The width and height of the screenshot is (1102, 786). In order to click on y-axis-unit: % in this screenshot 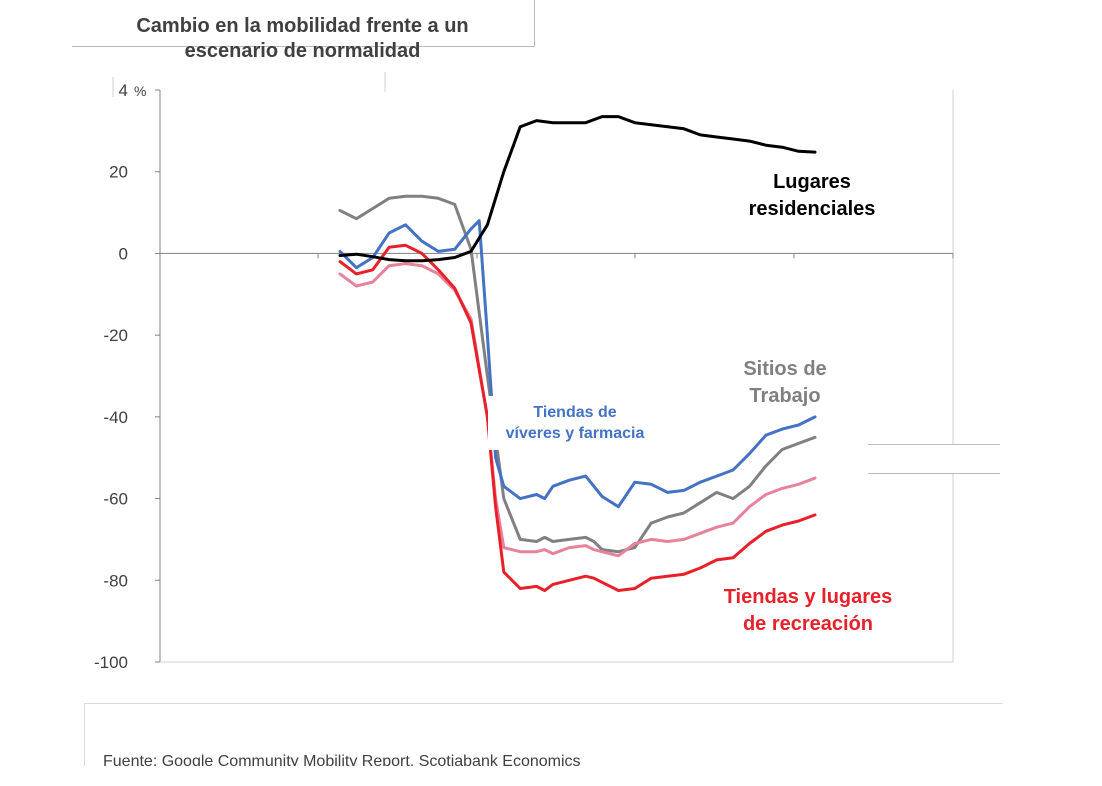, I will do `click(140, 91)`.